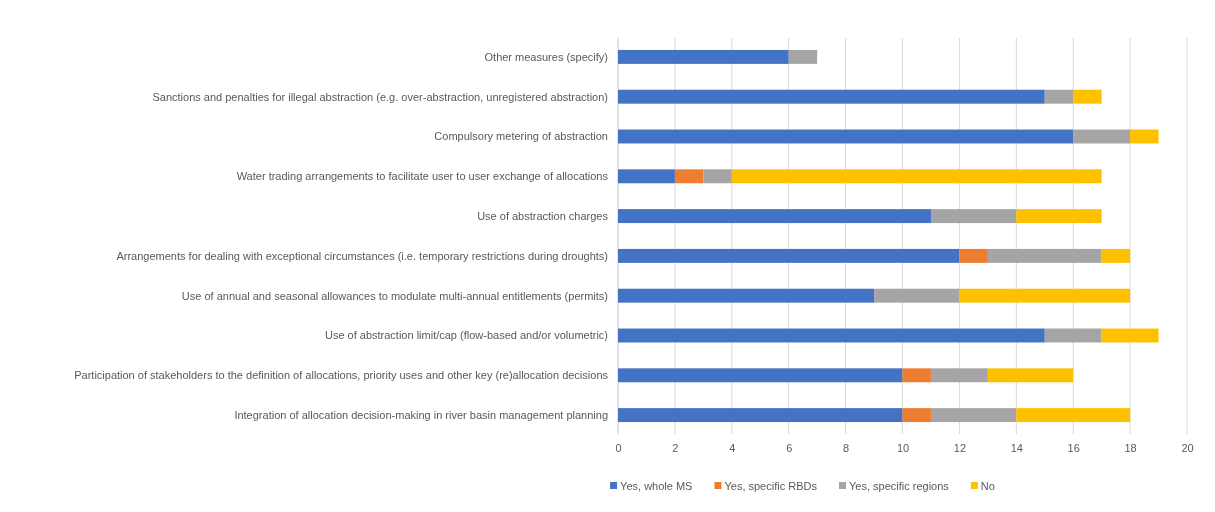  Describe the element at coordinates (1187, 447) in the screenshot. I see `x-tick-label: 20` at that location.